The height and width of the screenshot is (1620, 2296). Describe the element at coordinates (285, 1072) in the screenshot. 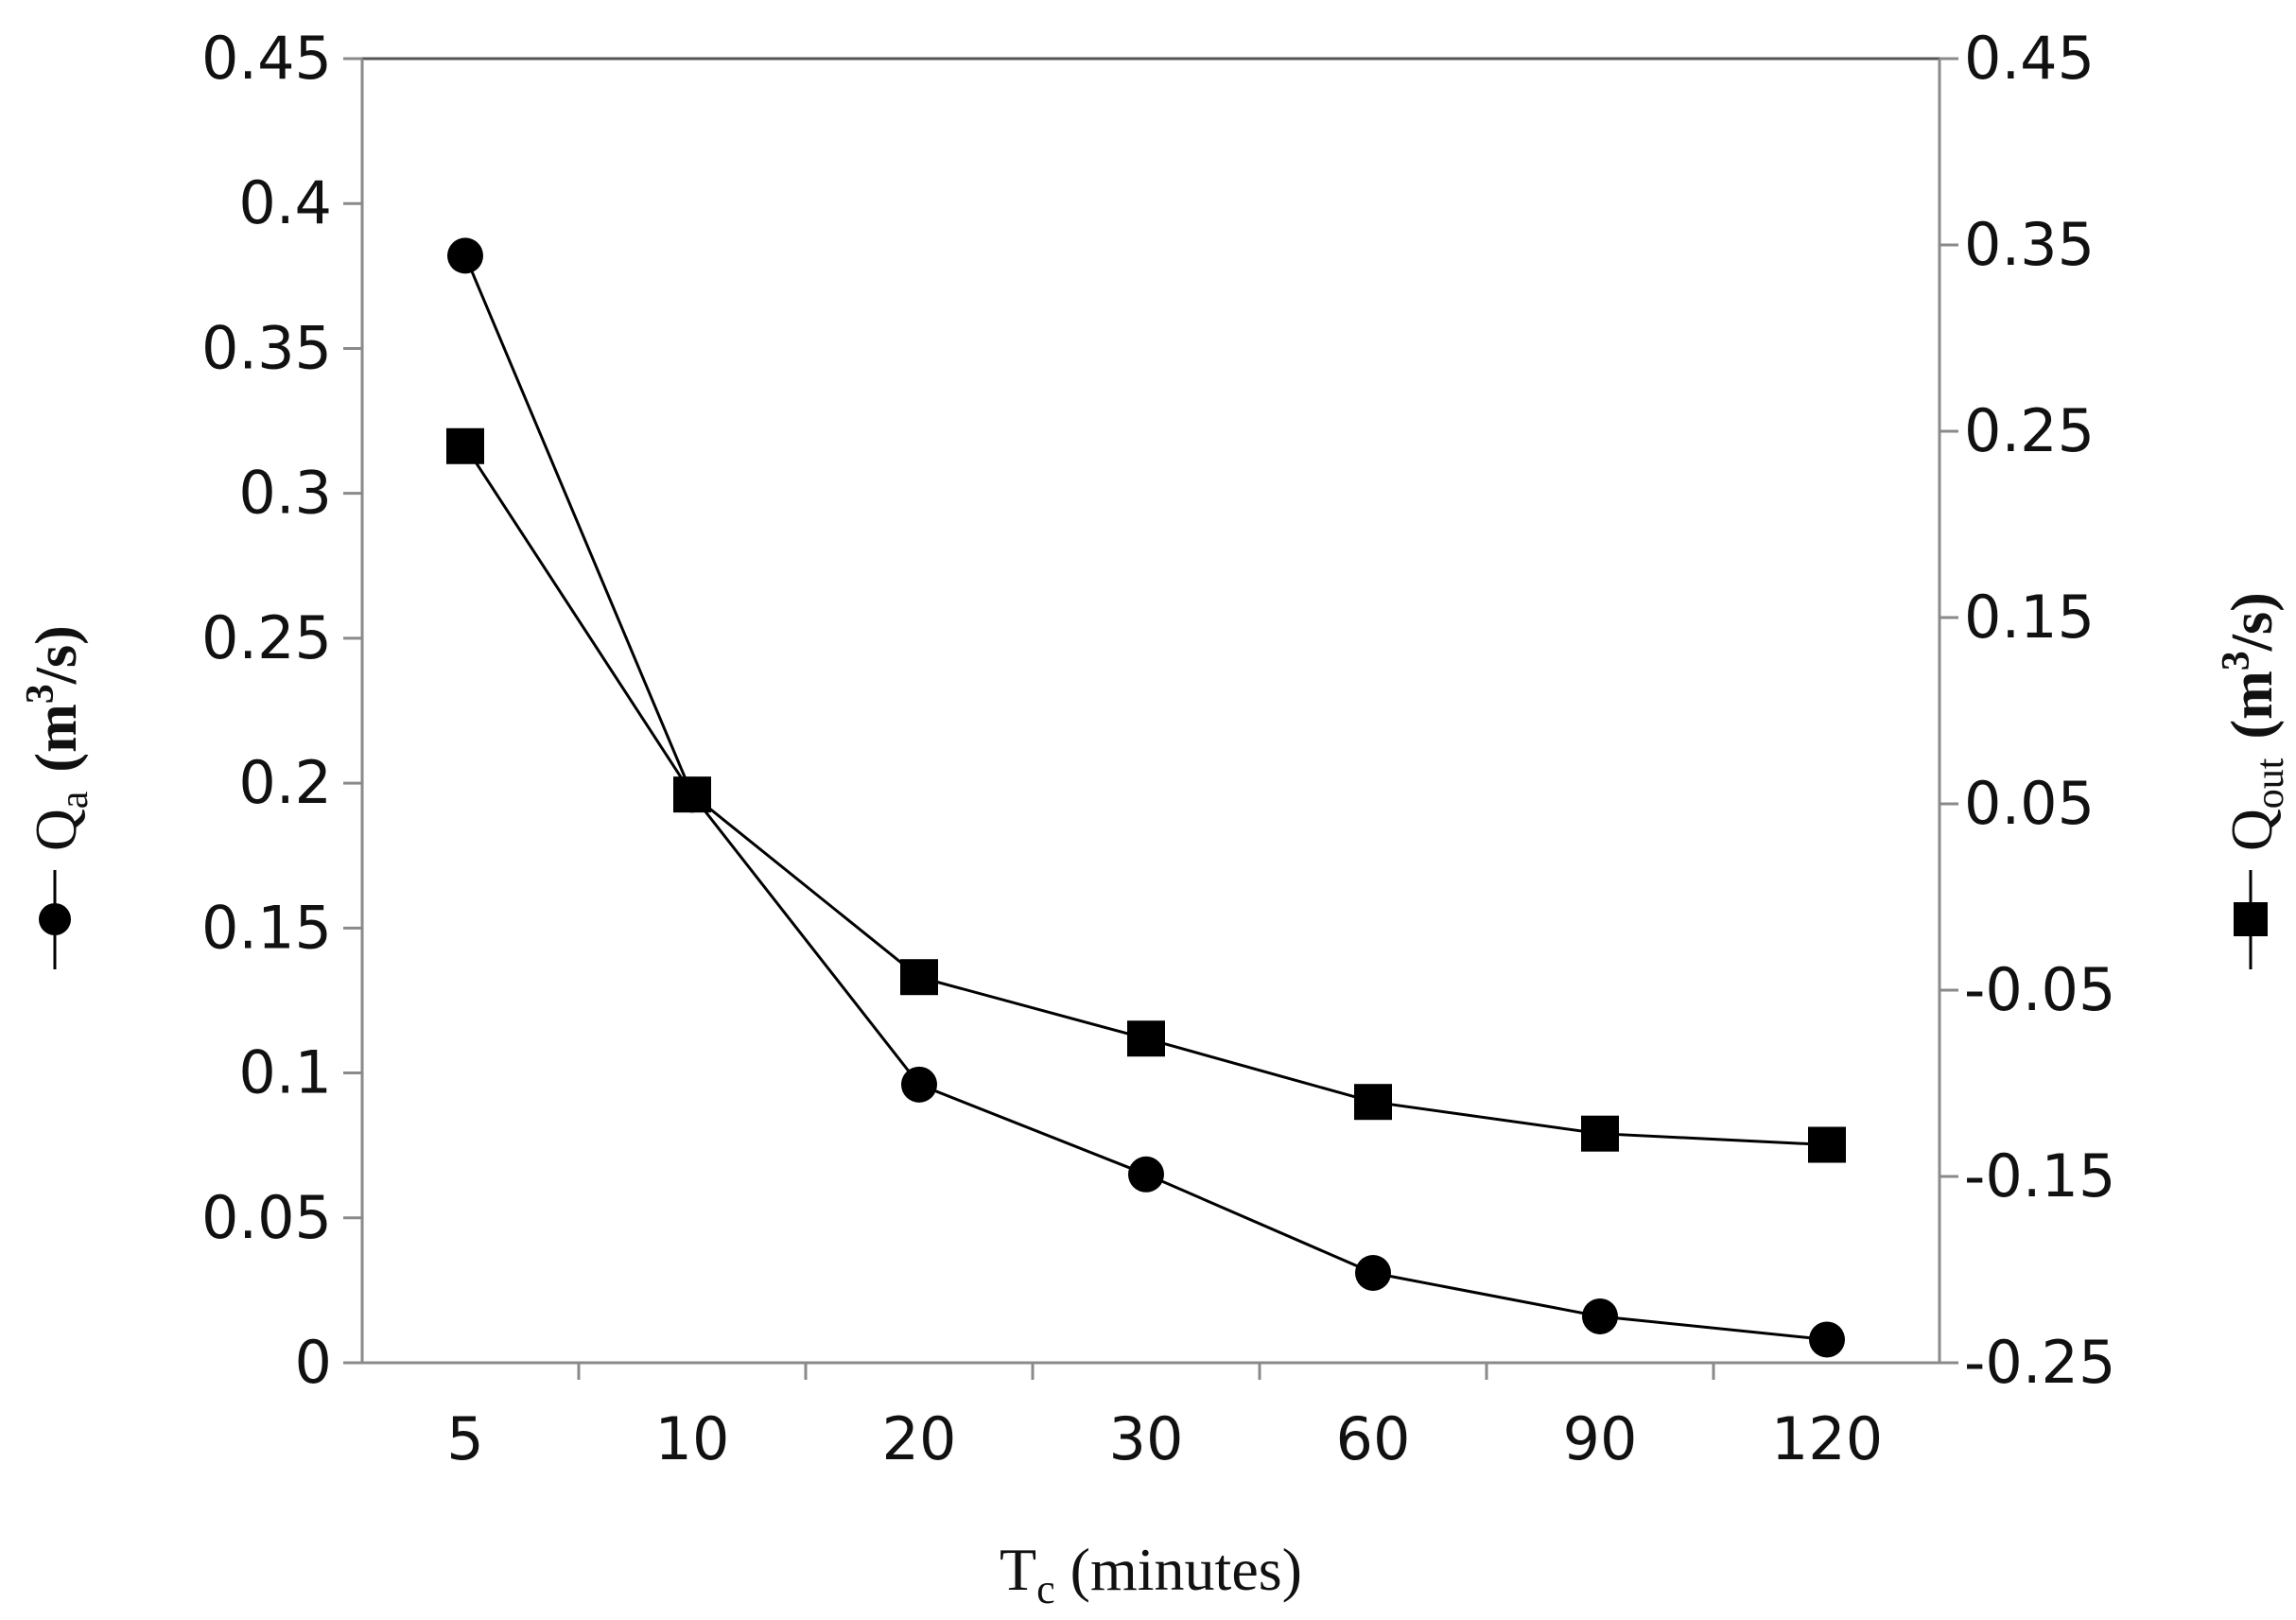

I see `y-left-tick-label: 0.1` at that location.